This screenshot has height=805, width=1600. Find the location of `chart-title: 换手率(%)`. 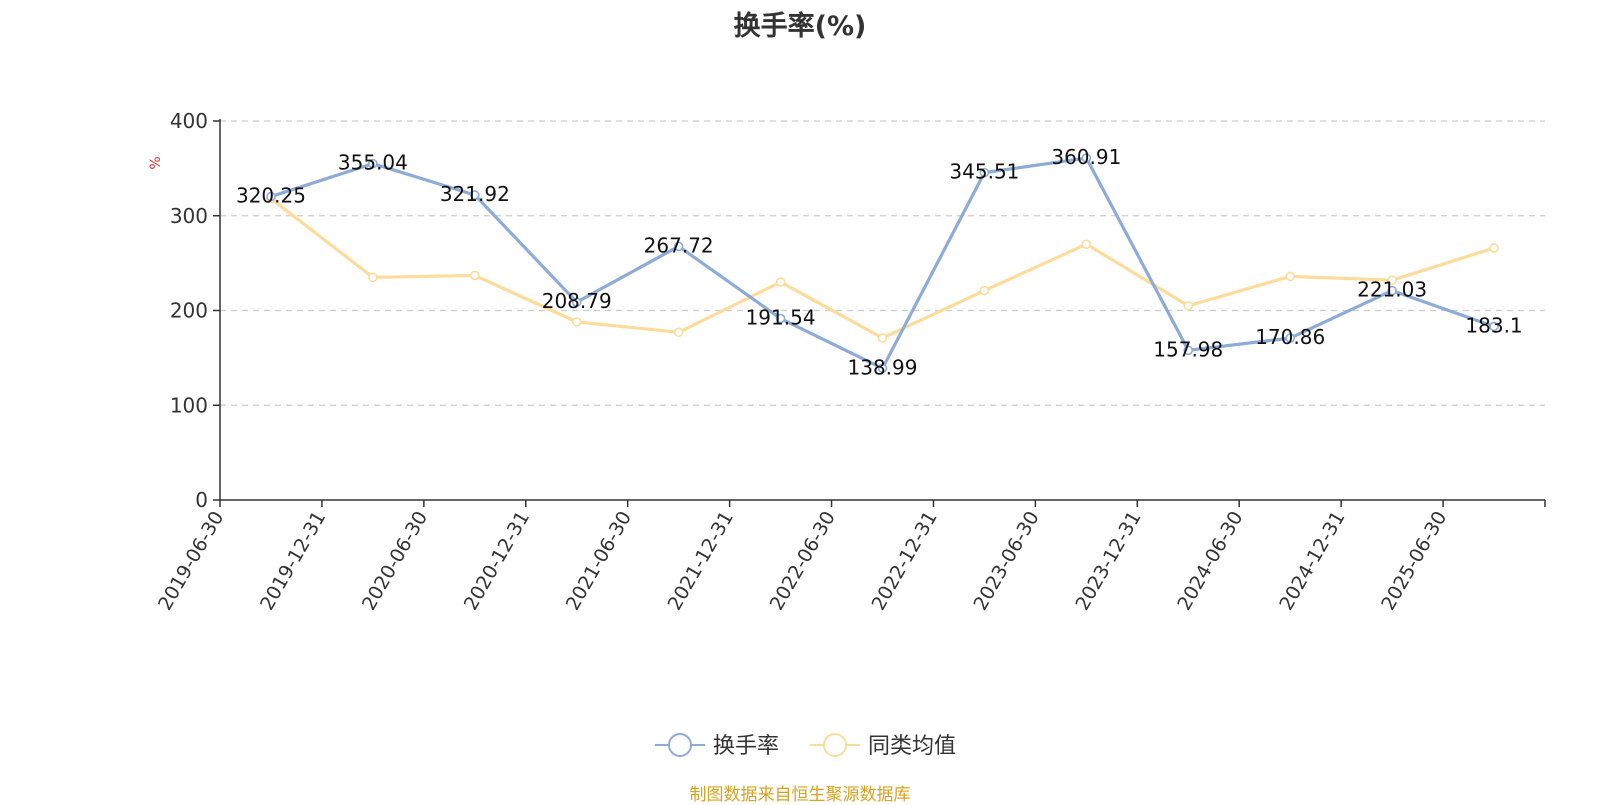

chart-title: 换手率(%) is located at coordinates (800, 26).